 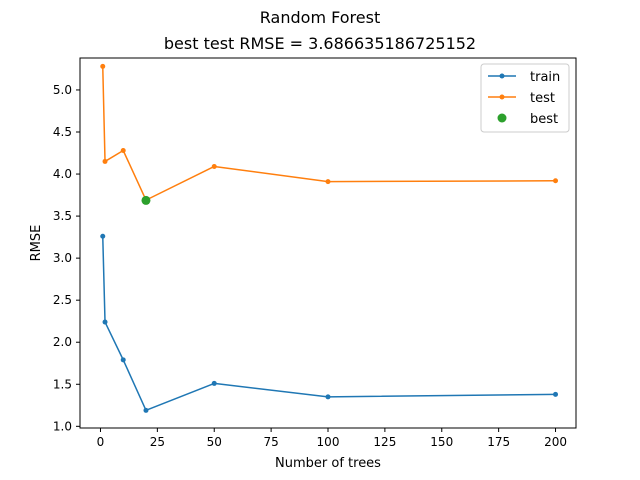 I want to click on y-tick-label: 5.0, so click(x=62, y=90).